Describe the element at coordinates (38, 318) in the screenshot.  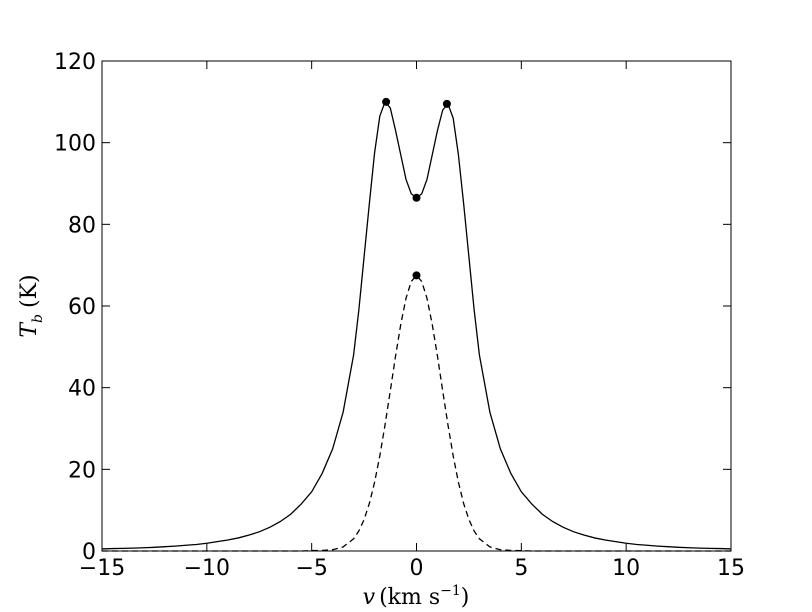
I see `y-label-subscript: b` at that location.